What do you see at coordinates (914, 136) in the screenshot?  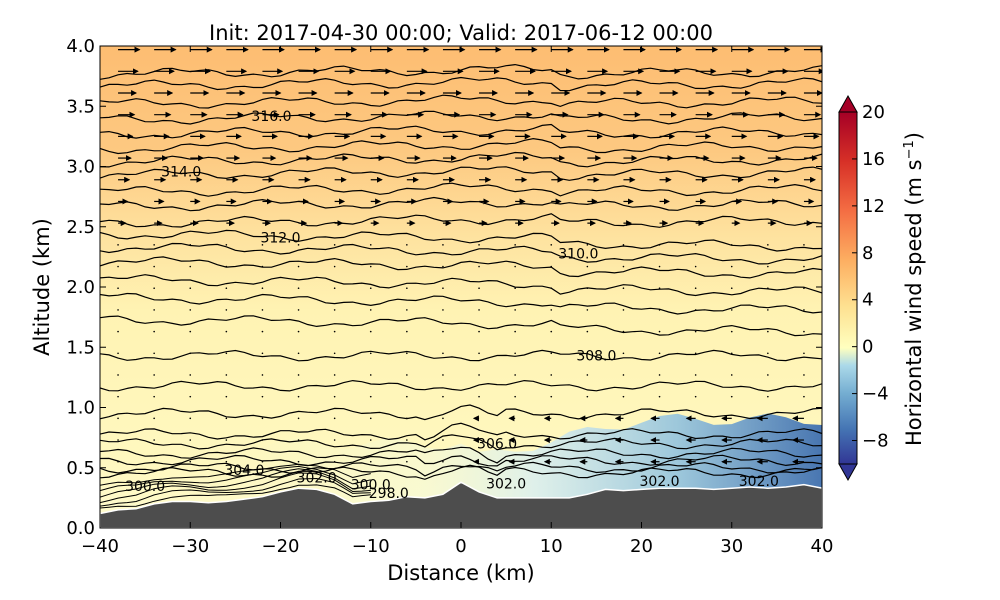 I see `colorbar-label-close: )` at bounding box center [914, 136].